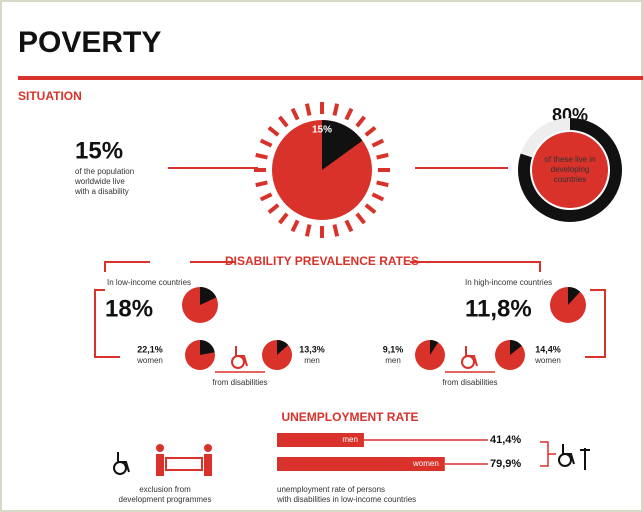 This screenshot has width=643, height=512. Describe the element at coordinates (165, 499) in the screenshot. I see `caption-line: development programmes` at that location.